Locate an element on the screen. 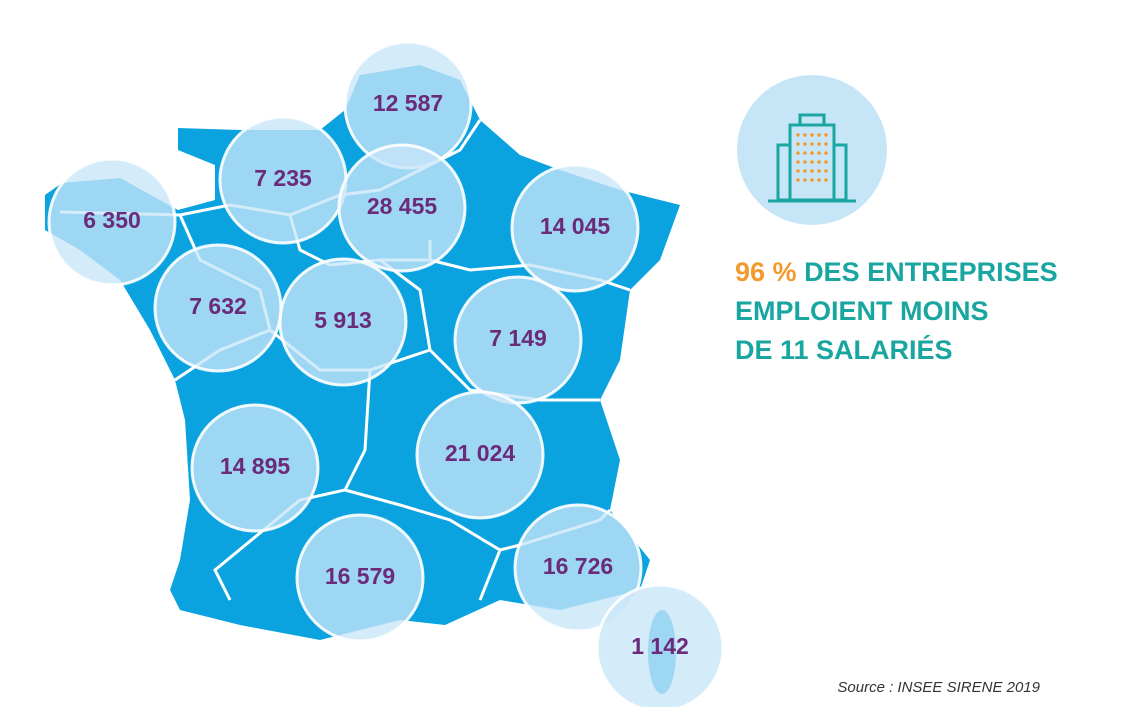 This screenshot has height=707, width=1138. region-value: 6 350 is located at coordinates (112, 220).